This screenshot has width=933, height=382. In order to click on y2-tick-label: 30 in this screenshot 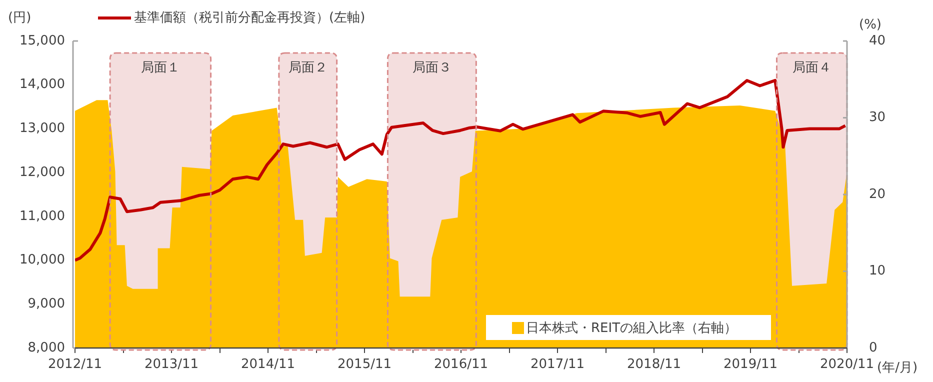, I will do `click(877, 118)`.